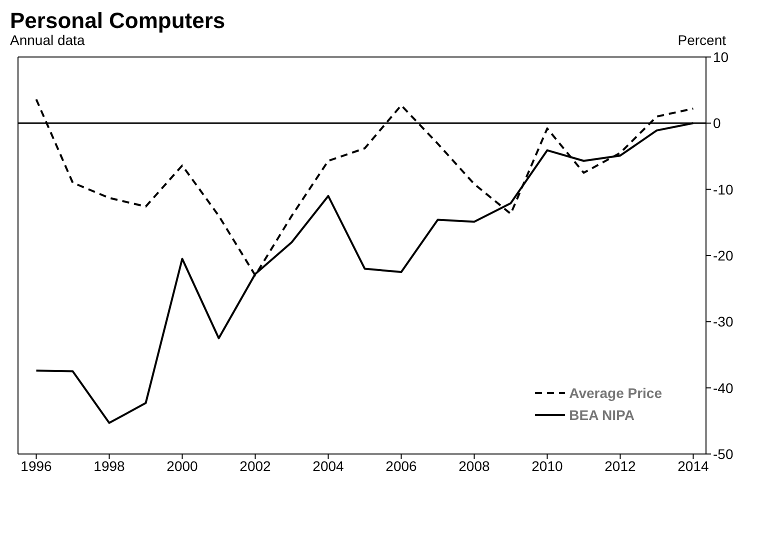 This screenshot has width=760, height=544. I want to click on x-tick-label: 2000, so click(182, 466).